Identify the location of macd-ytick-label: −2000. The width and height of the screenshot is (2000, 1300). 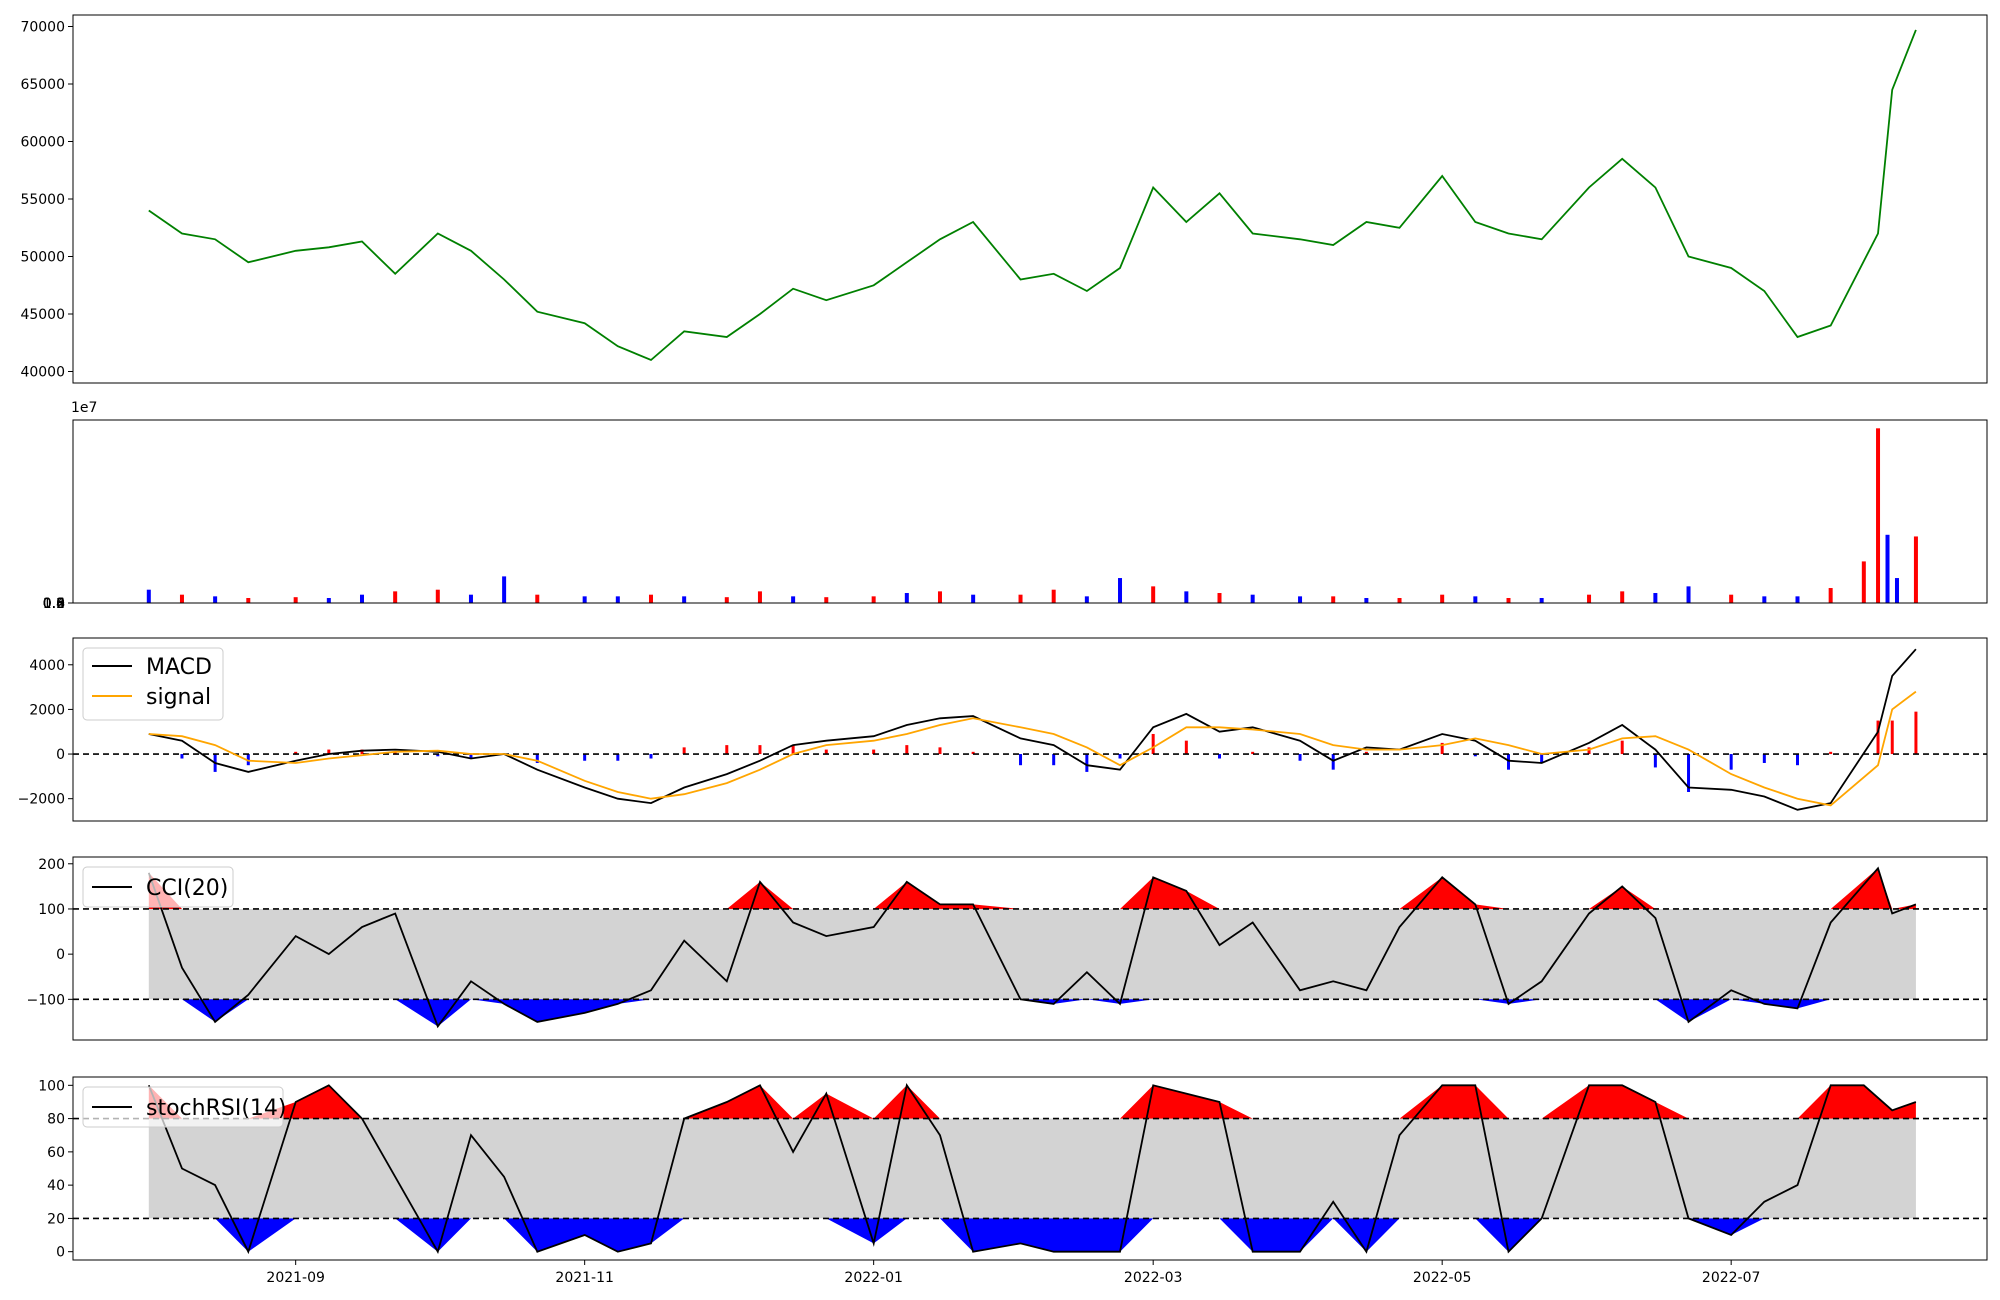
(41, 800).